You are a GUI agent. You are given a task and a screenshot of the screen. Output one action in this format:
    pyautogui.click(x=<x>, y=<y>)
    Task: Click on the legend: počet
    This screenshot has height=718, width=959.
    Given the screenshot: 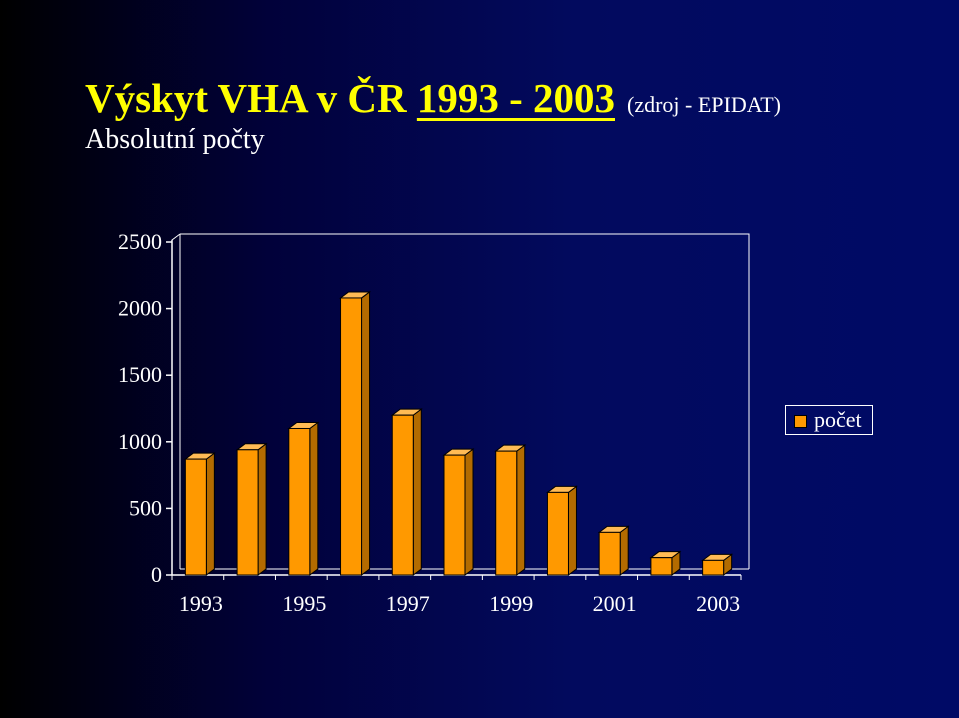 What is the action you would take?
    pyautogui.click(x=829, y=420)
    